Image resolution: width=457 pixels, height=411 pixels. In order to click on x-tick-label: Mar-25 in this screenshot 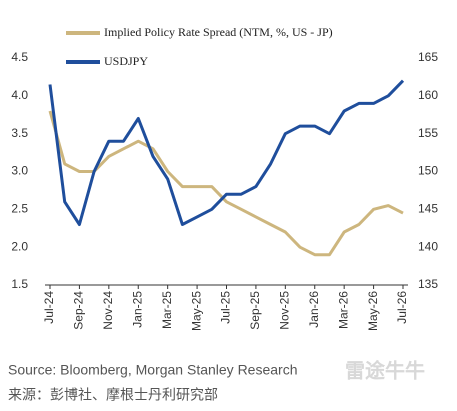, I will do `click(167, 310)`.